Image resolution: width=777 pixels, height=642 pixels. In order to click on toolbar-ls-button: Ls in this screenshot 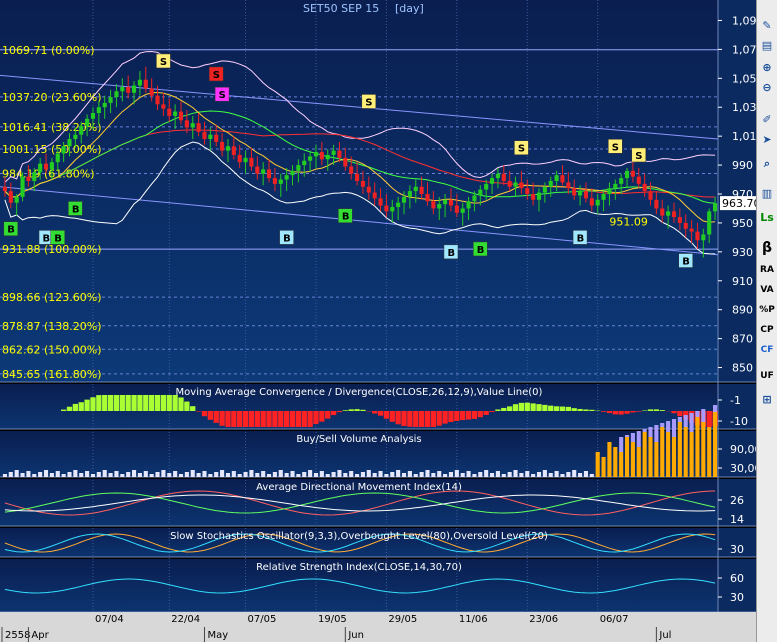, I will do `click(767, 217)`.